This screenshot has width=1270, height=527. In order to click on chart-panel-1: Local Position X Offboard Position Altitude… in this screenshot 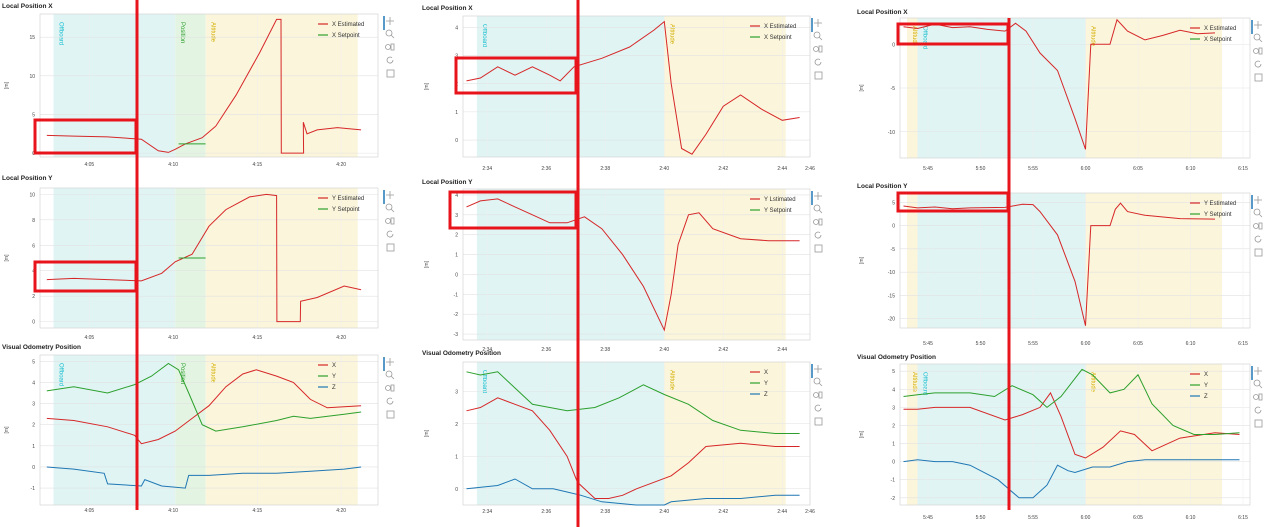, I will do `click(198, 85)`.